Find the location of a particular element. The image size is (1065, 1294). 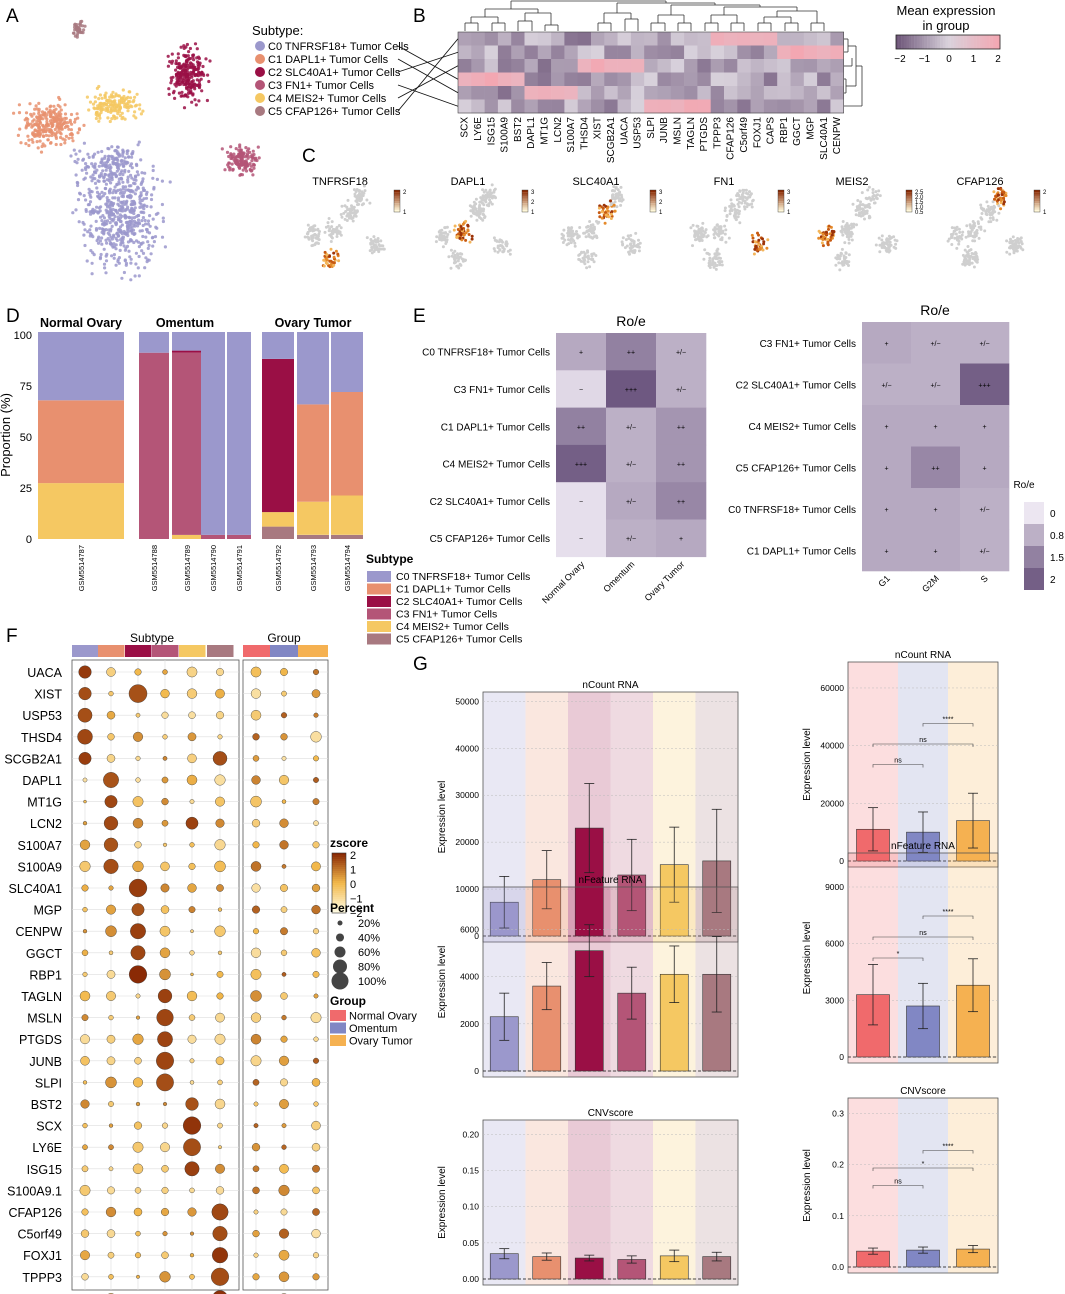

gene-label: CAPS is located at coordinates (771, 131).